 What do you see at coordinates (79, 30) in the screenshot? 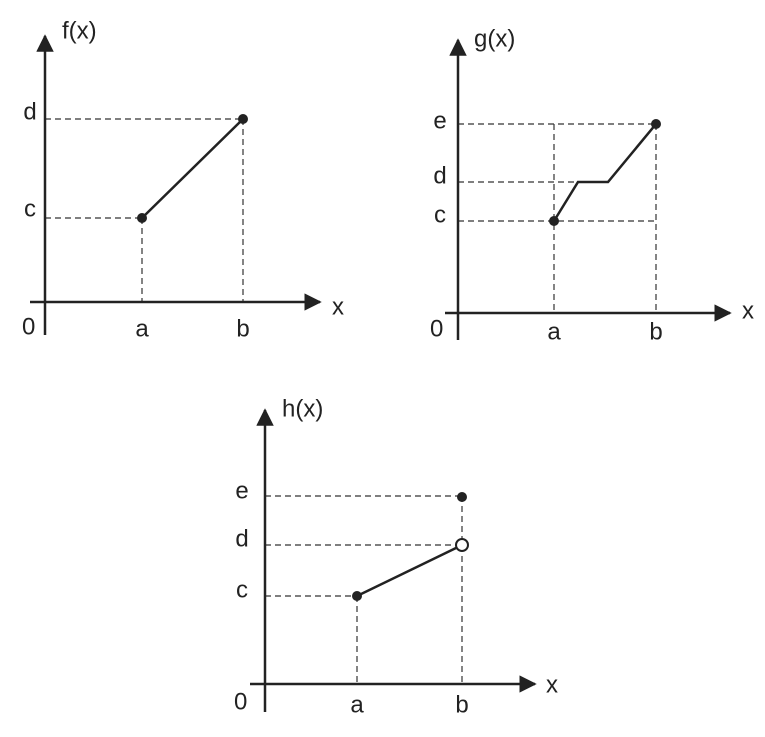
I see `y-label: f(x)` at bounding box center [79, 30].